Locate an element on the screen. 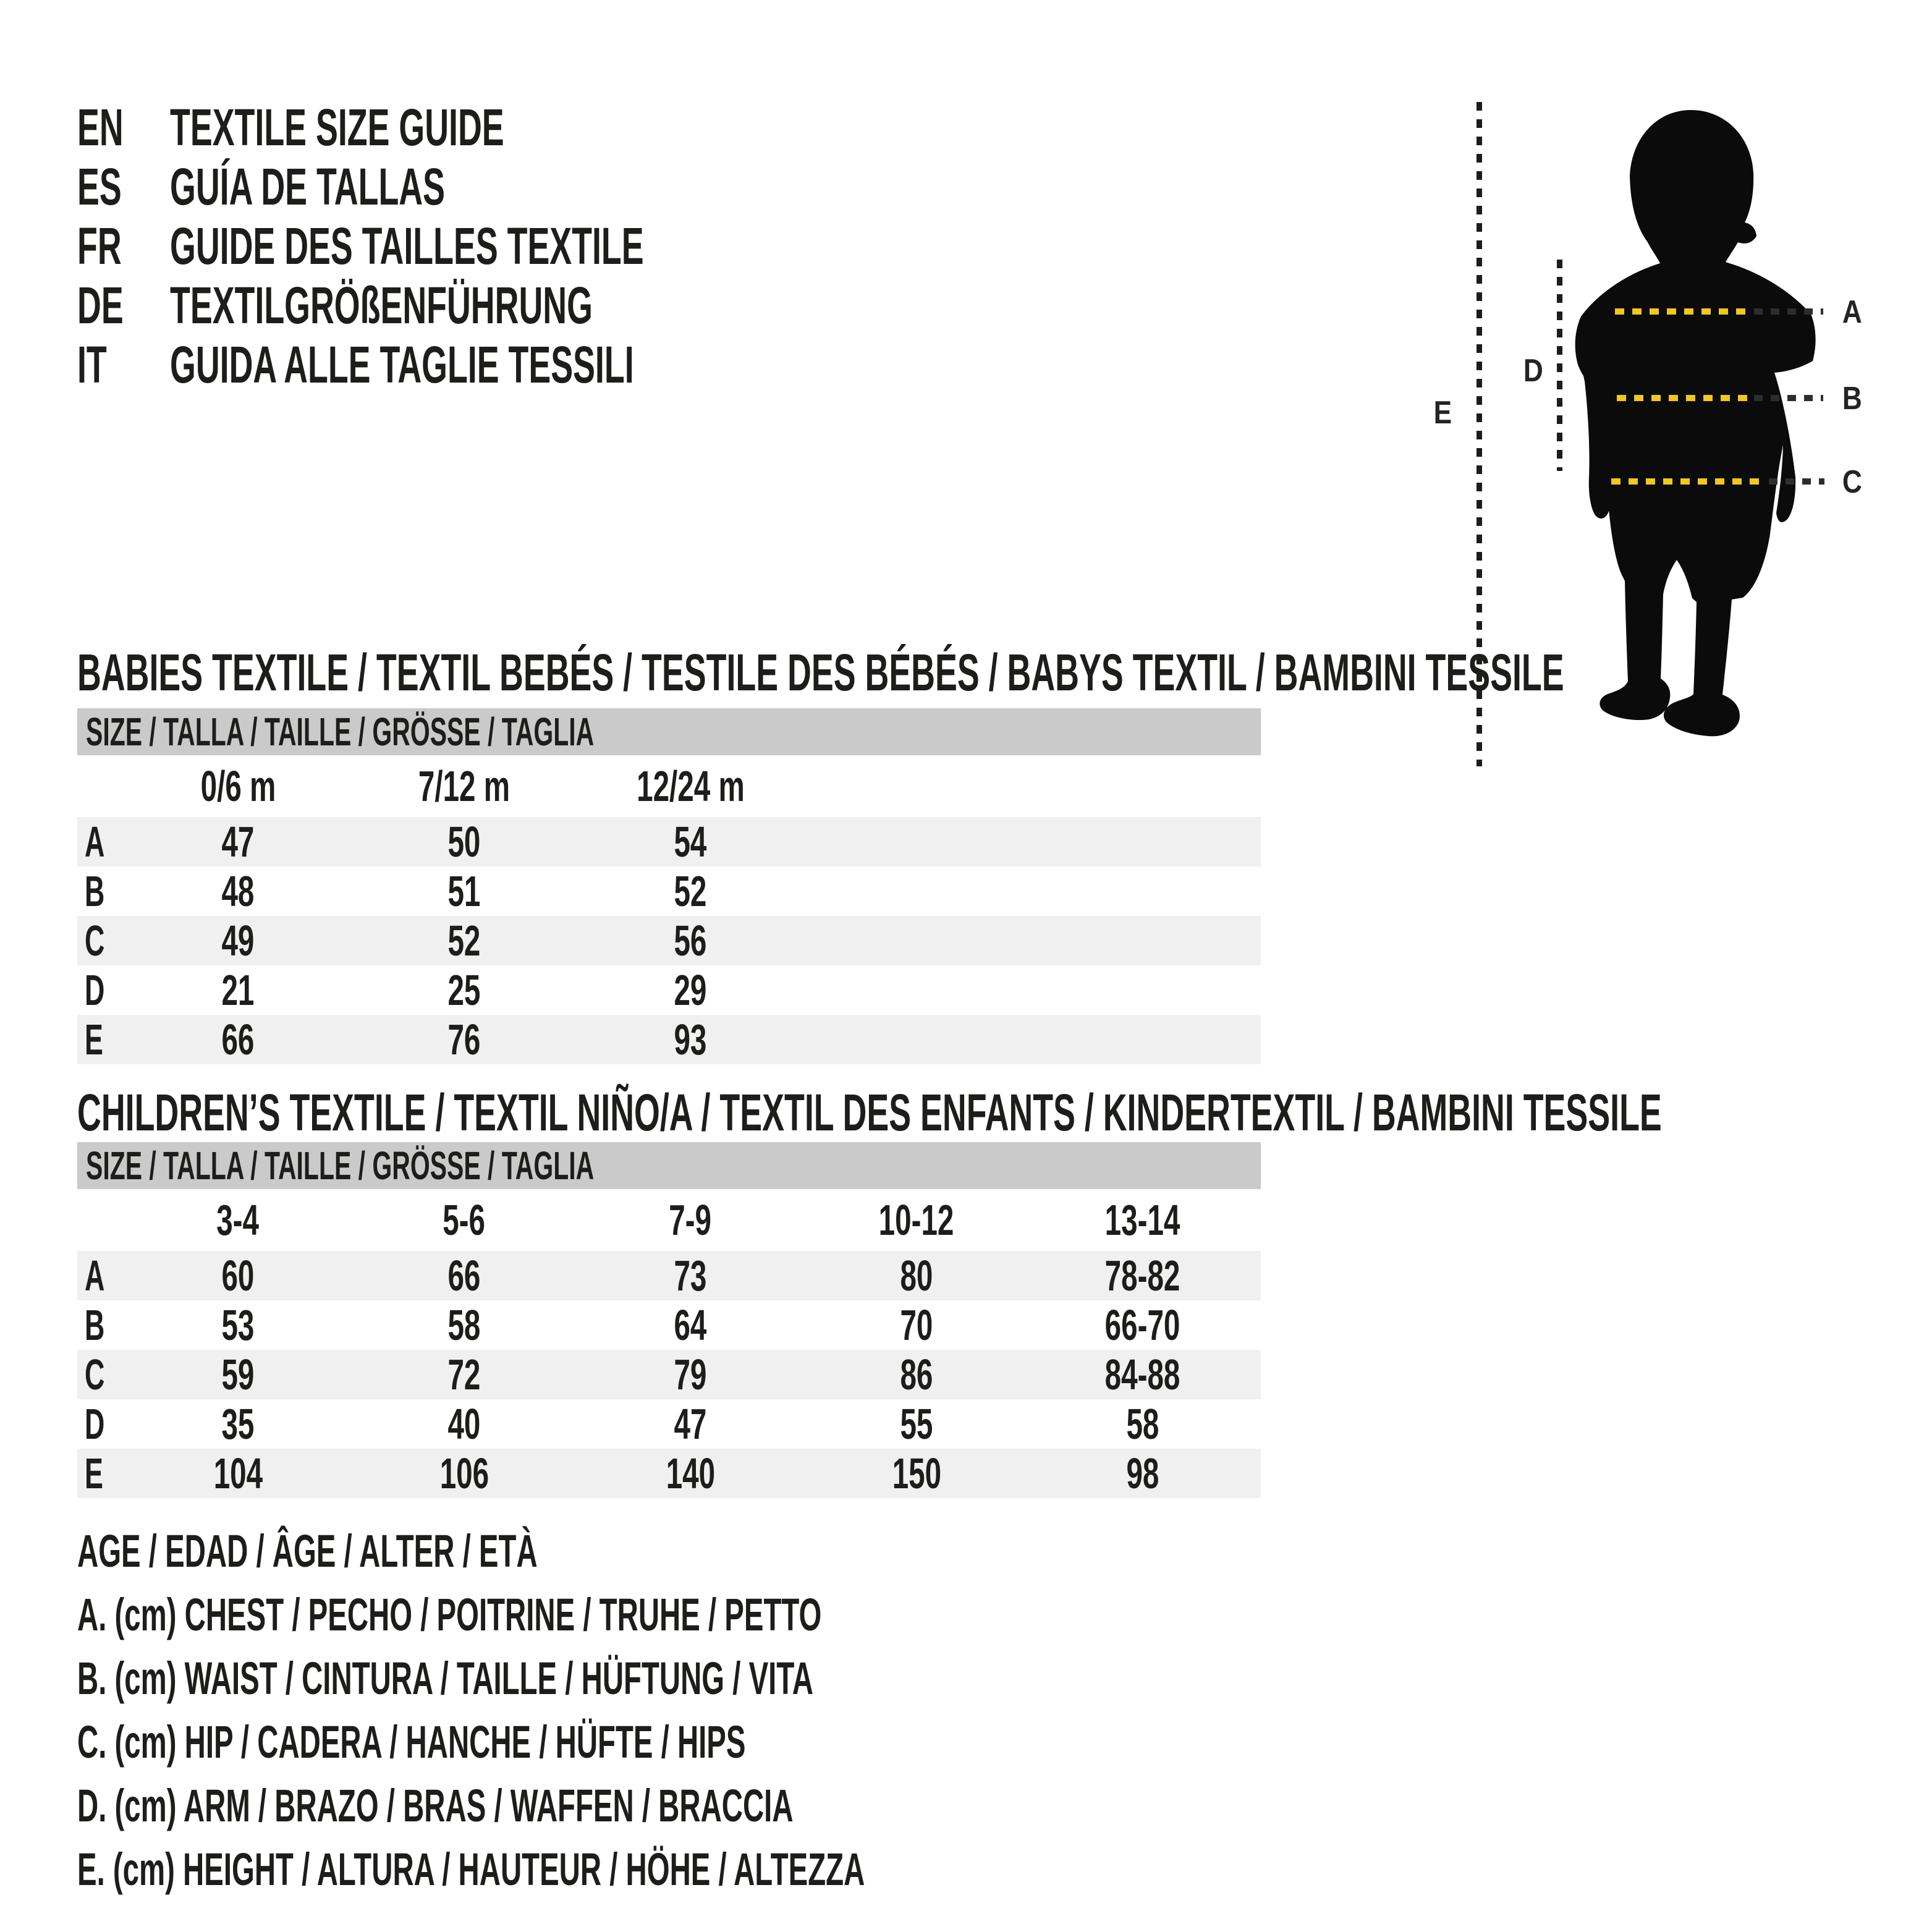 This screenshot has height=1932, width=1932. label-chest: A is located at coordinates (1852, 312).